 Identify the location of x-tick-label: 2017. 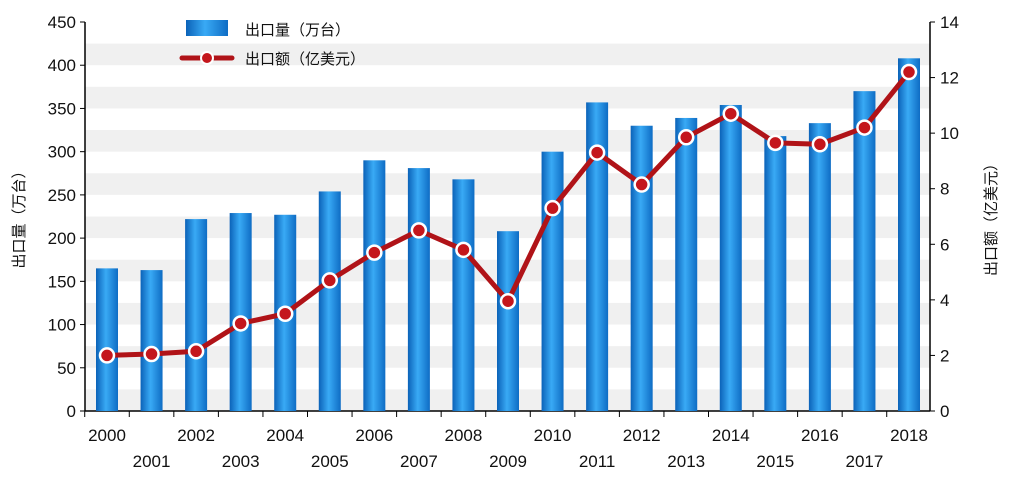
(865, 461).